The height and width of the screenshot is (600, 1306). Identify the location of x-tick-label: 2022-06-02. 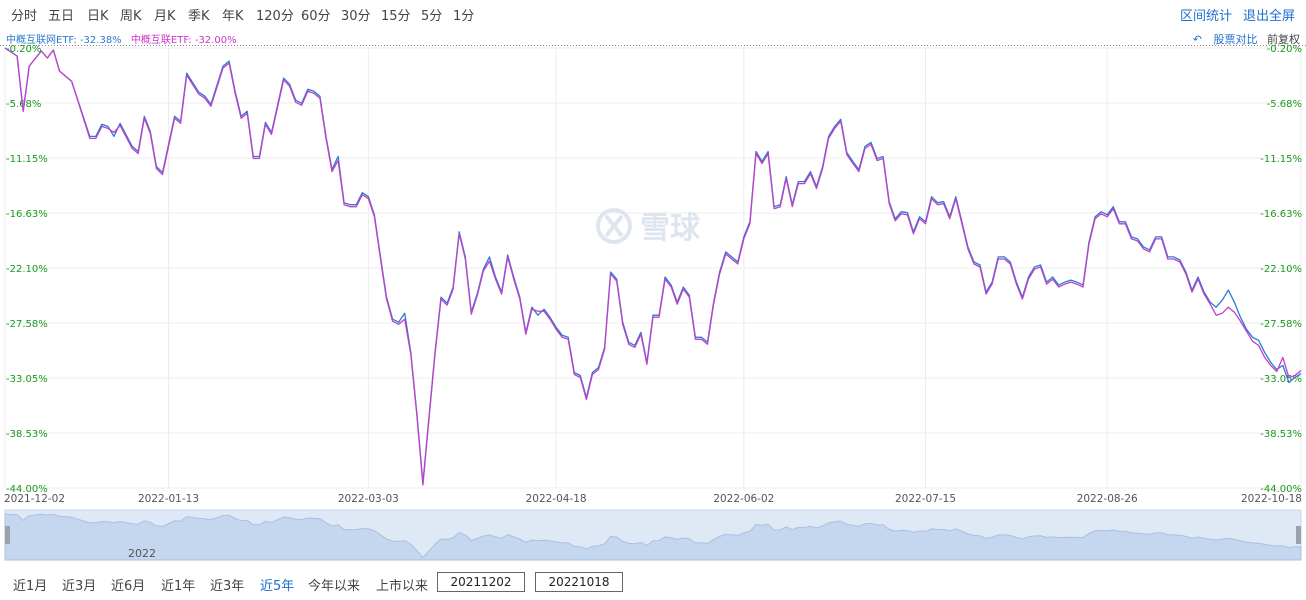
(743, 499).